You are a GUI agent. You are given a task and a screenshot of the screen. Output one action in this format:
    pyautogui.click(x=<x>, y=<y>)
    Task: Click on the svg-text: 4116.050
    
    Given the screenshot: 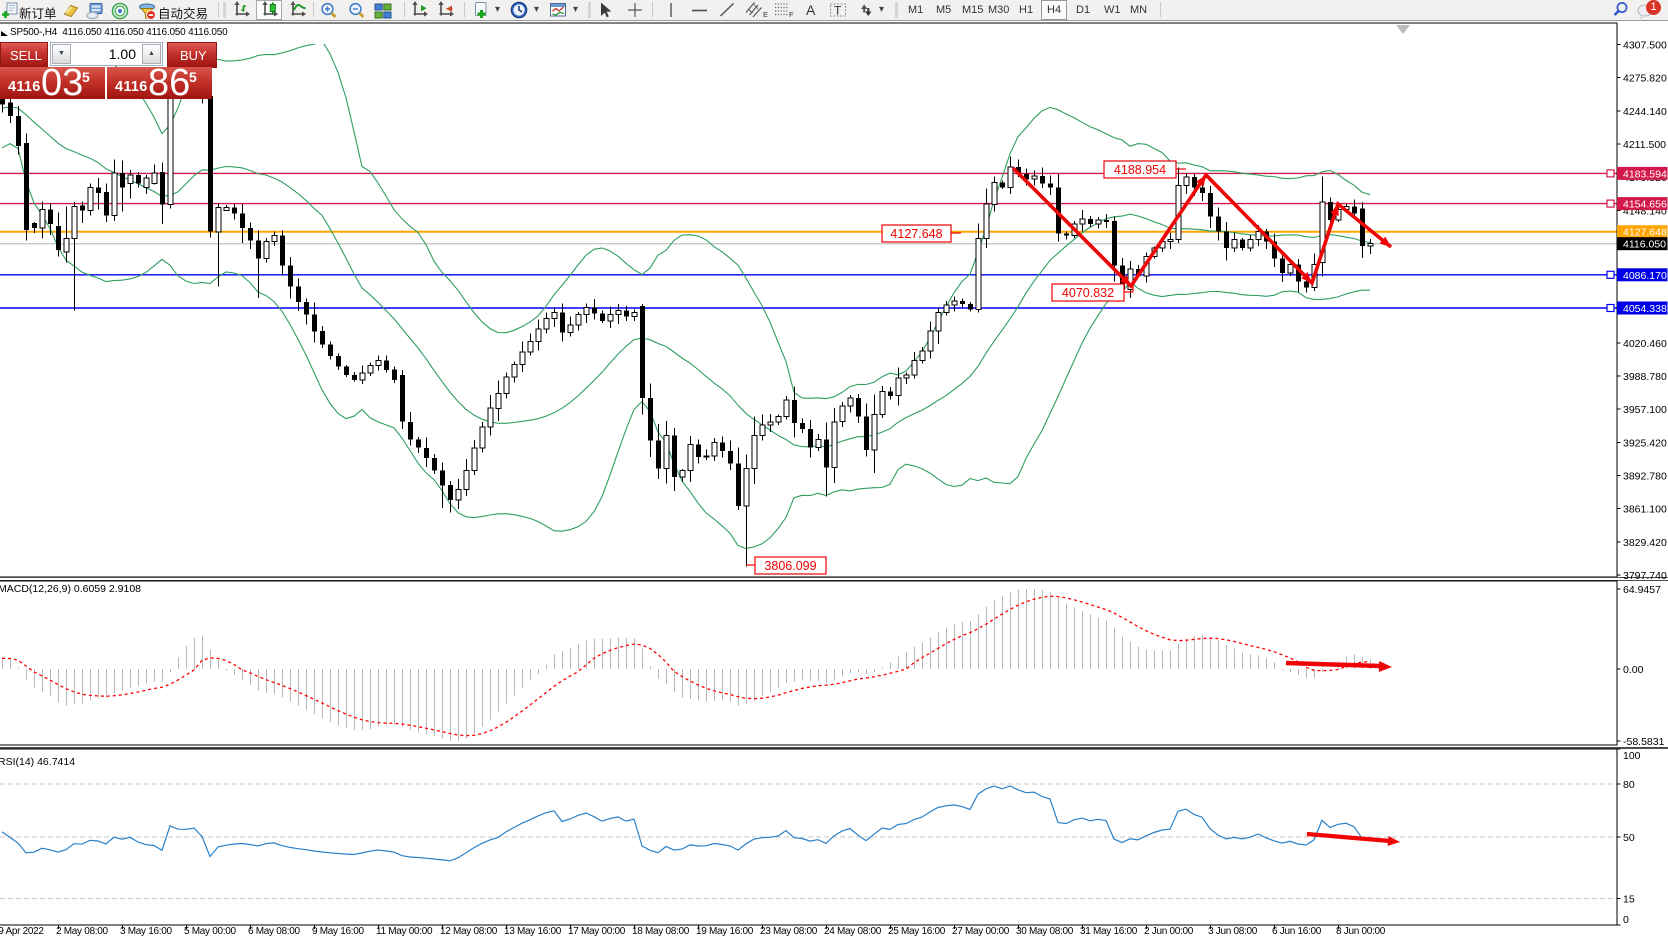 What is the action you would take?
    pyautogui.click(x=1644, y=245)
    